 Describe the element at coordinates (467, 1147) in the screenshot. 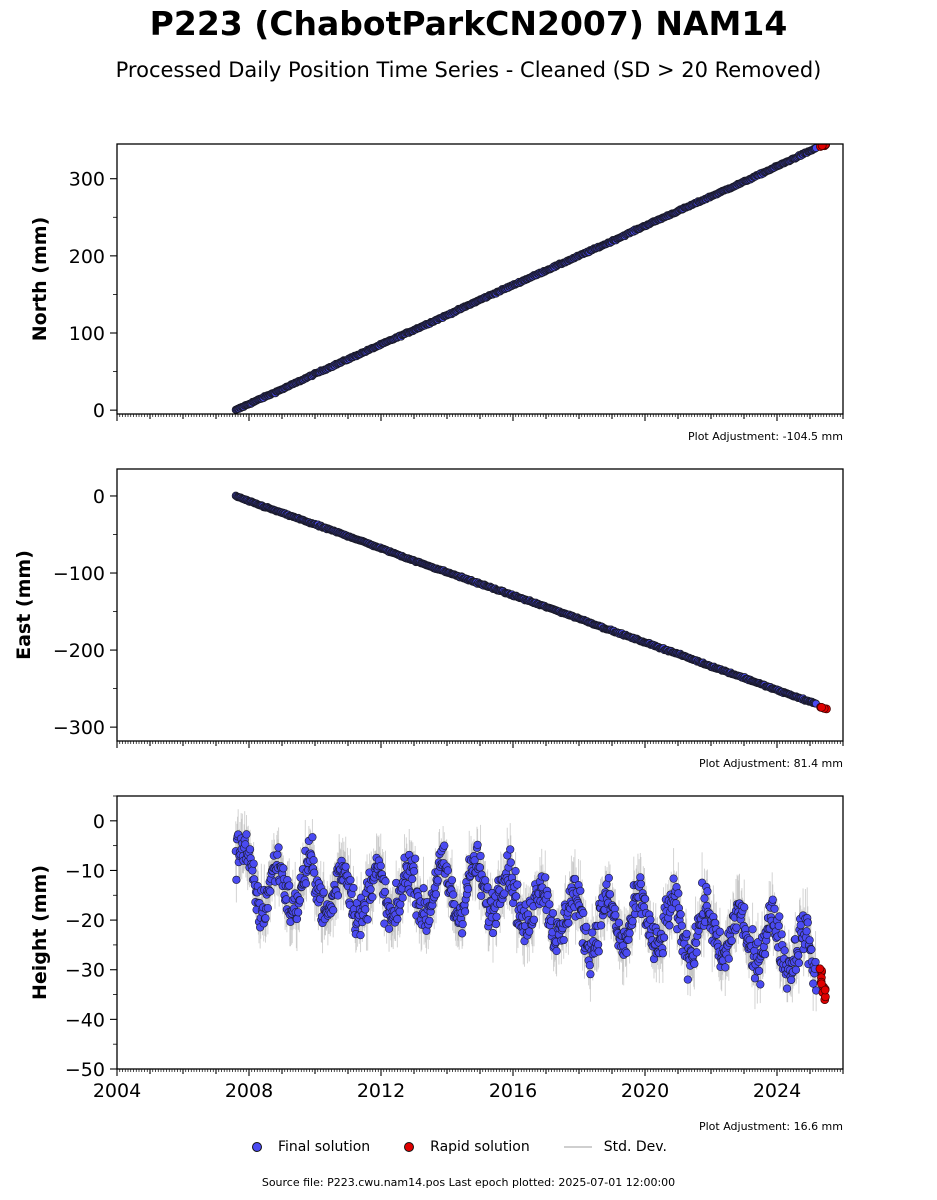

I see `legend-rapid: Rapid solution` at that location.